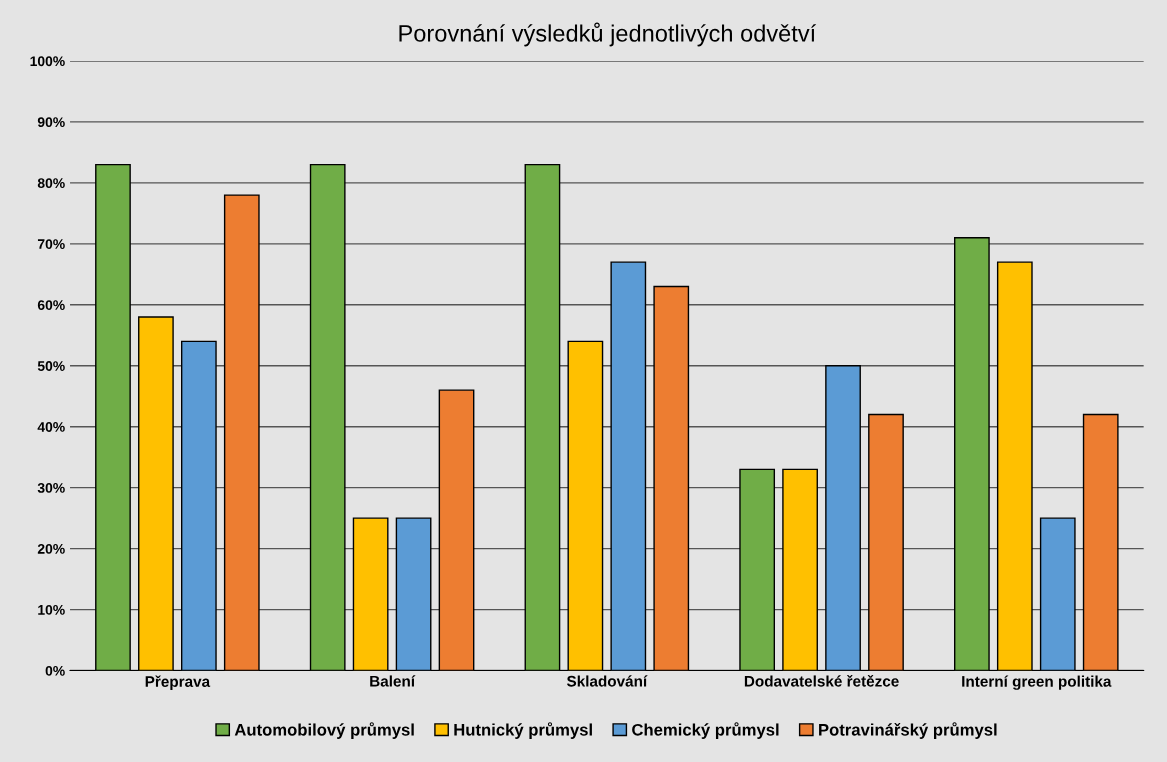 The height and width of the screenshot is (762, 1167). Describe the element at coordinates (51, 305) in the screenshot. I see `y-tick-label: 60%` at that location.